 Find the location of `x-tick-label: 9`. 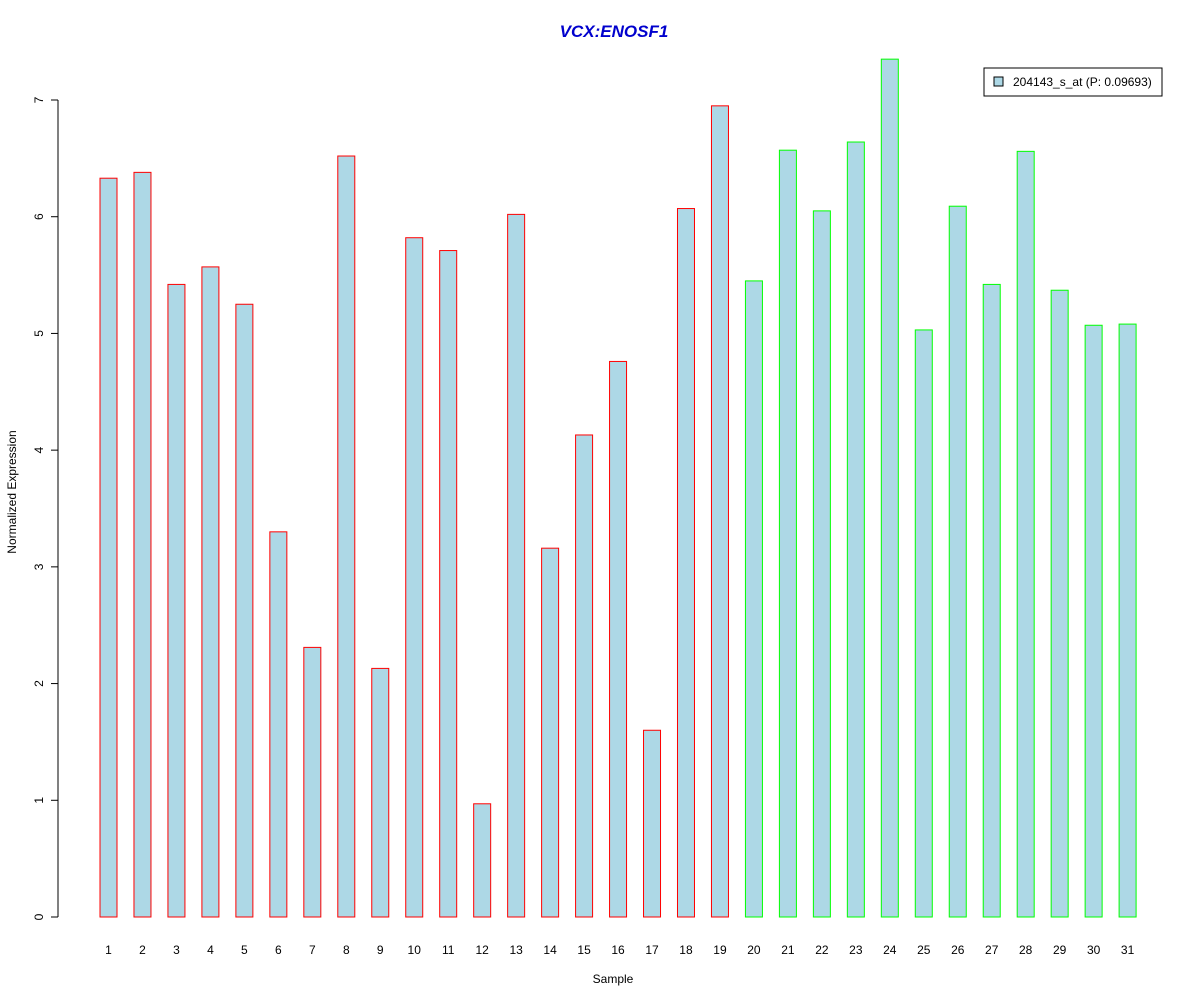

x-tick-label: 9 is located at coordinates (380, 950).